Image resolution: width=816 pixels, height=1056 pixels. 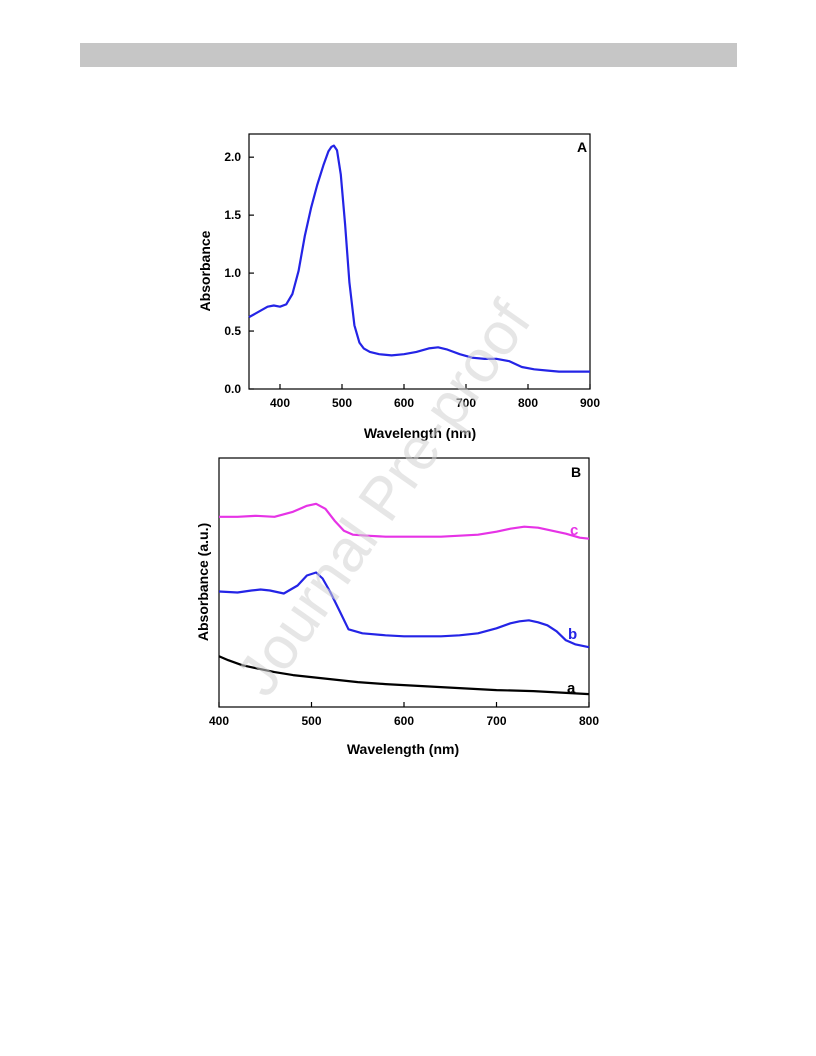 What do you see at coordinates (232, 389) in the screenshot?
I see `y-tick-label: 0.0` at bounding box center [232, 389].